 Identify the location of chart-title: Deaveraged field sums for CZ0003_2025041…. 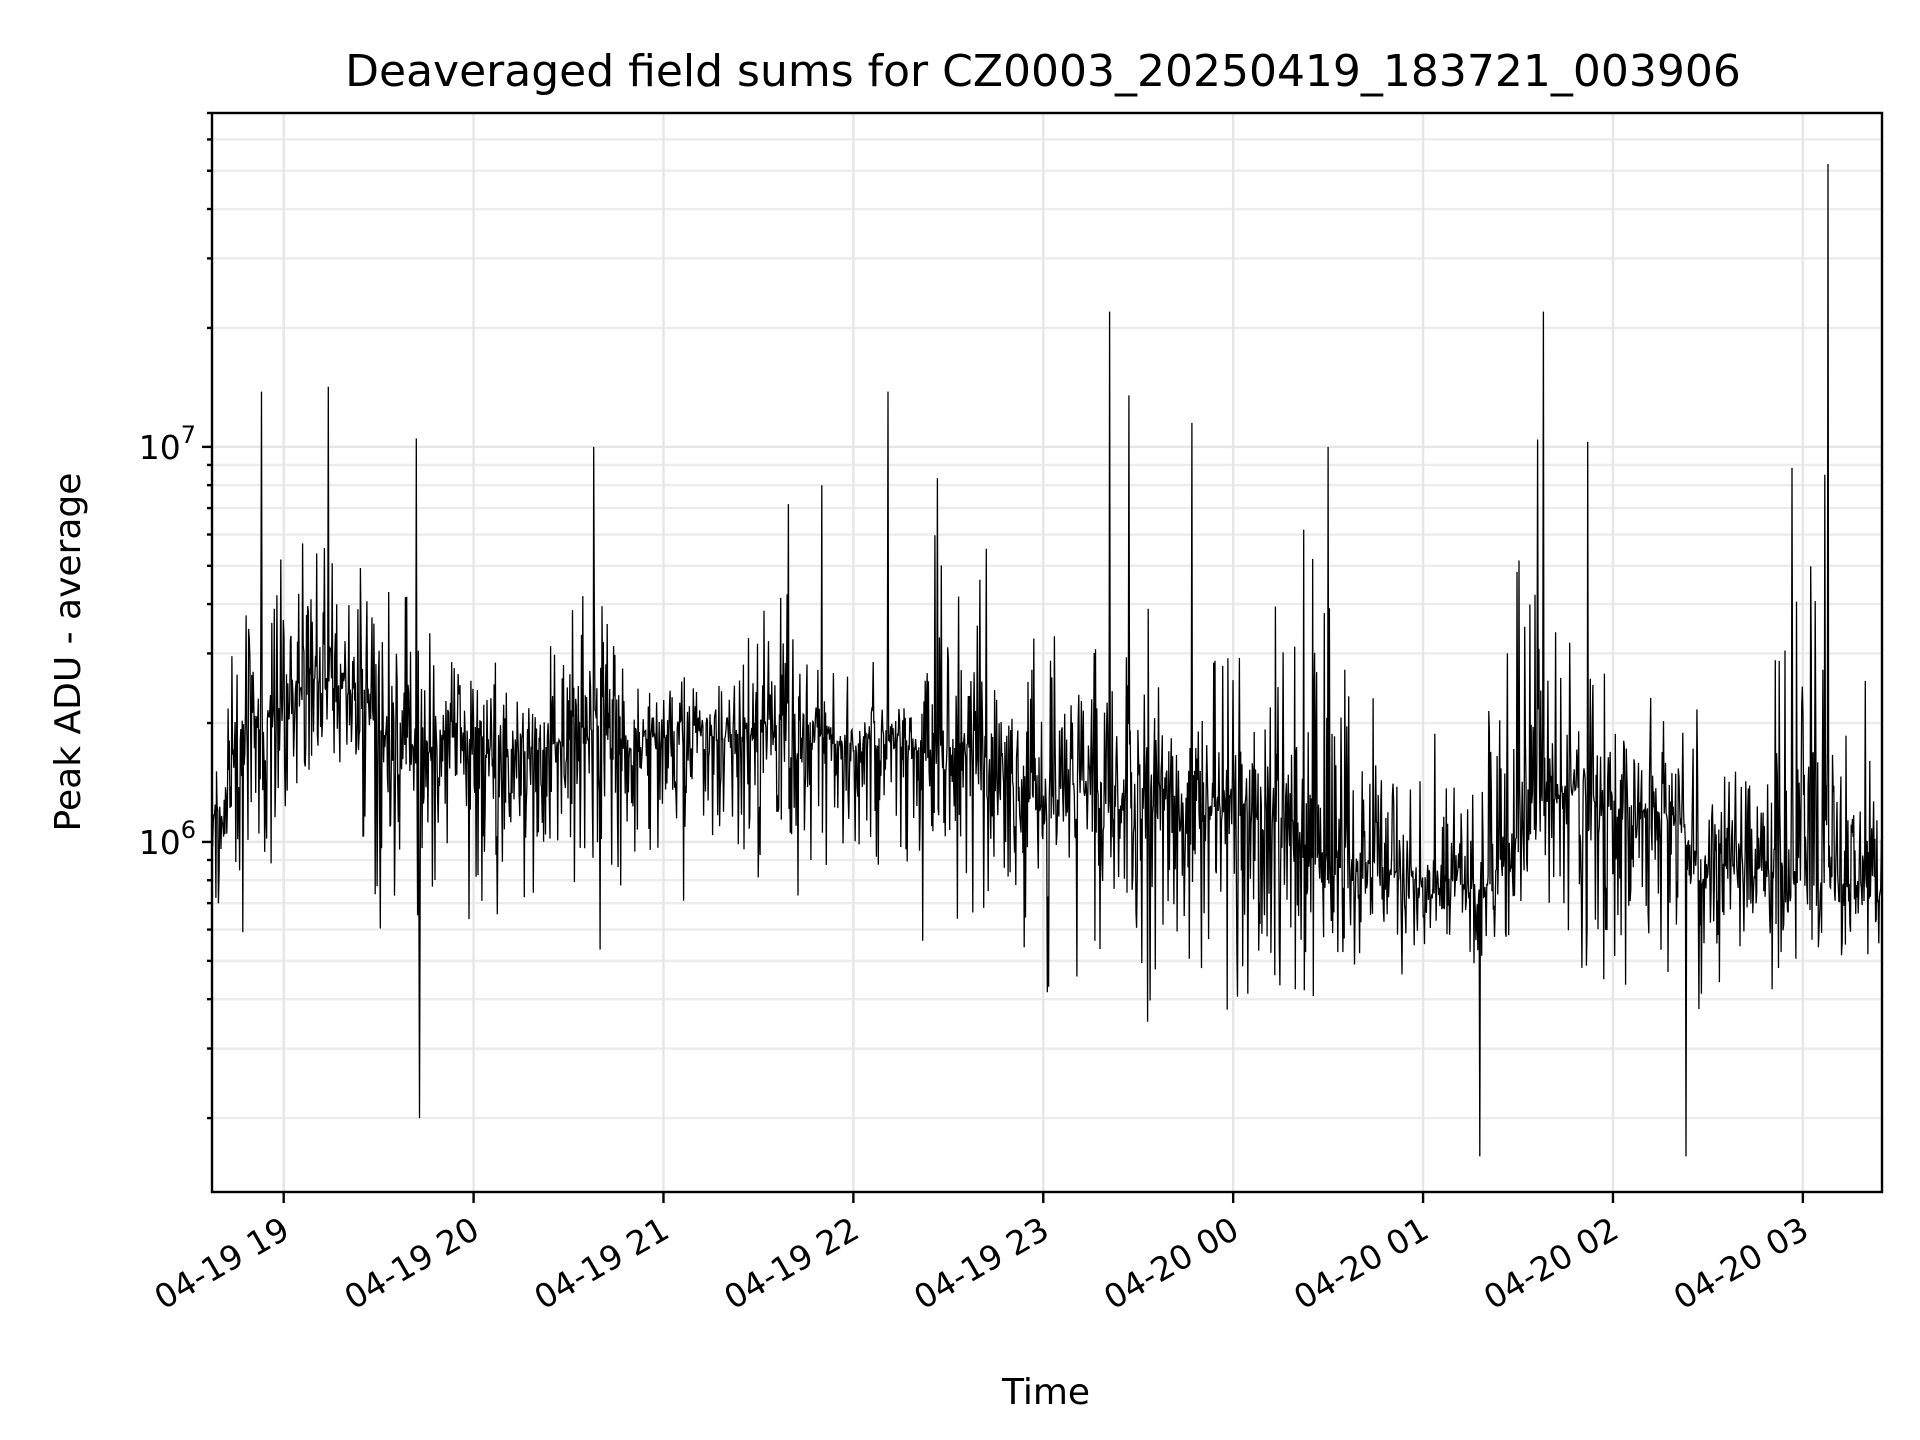
(1043, 71).